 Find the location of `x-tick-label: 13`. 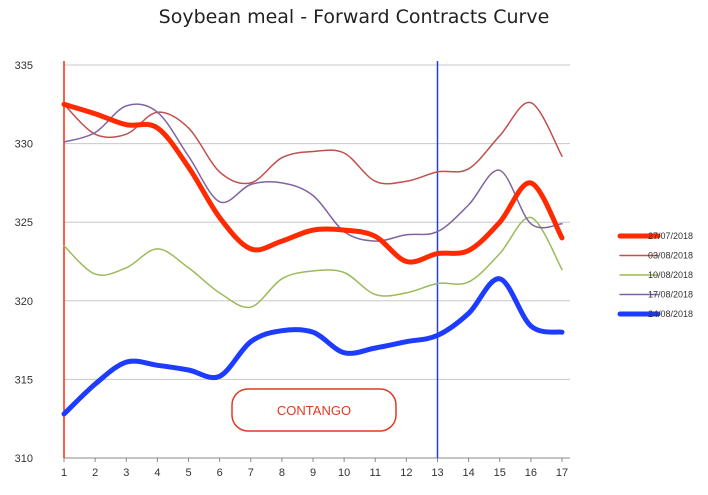

x-tick-label: 13 is located at coordinates (437, 473).